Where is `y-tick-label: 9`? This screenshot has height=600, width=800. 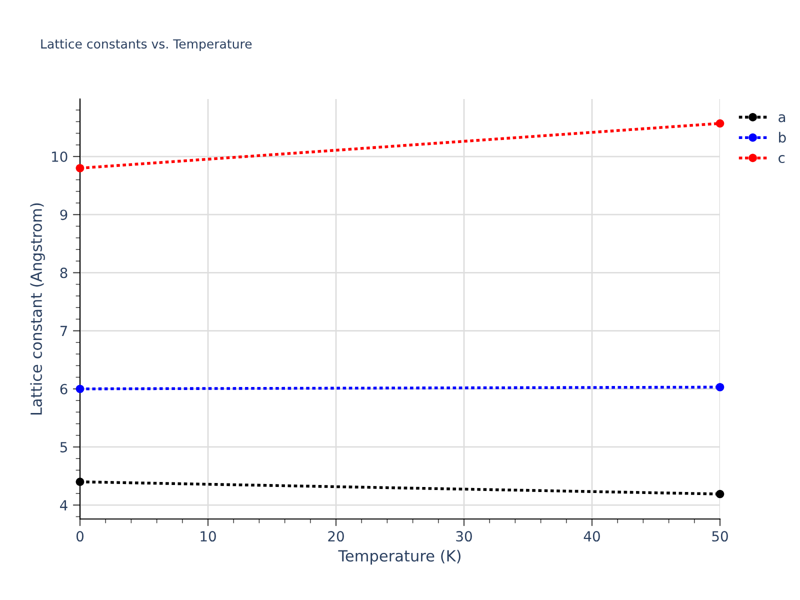
y-tick-label: 9 is located at coordinates (64, 215).